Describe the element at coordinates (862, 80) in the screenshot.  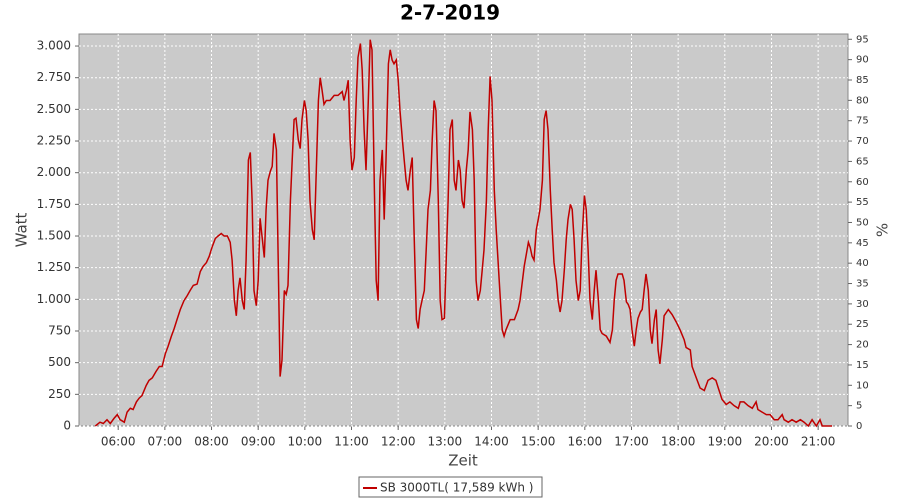
I see `y2-tick-label: 85` at that location.